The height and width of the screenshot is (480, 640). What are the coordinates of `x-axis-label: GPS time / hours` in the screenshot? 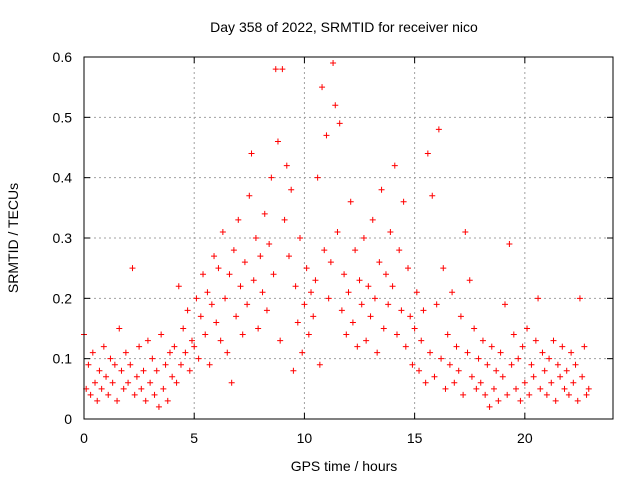 It's located at (344, 466).